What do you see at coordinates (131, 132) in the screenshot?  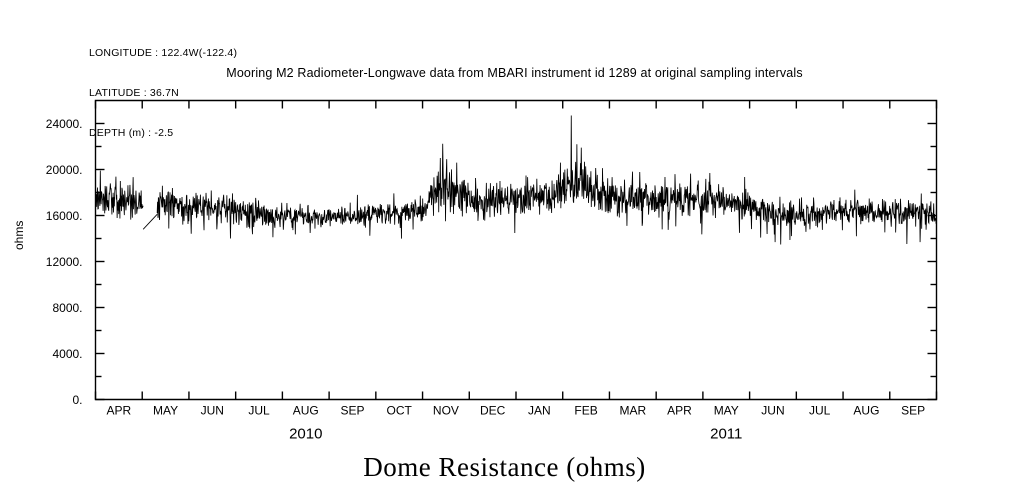 I see `depth-text: DEPTH (m) : -2.5` at bounding box center [131, 132].